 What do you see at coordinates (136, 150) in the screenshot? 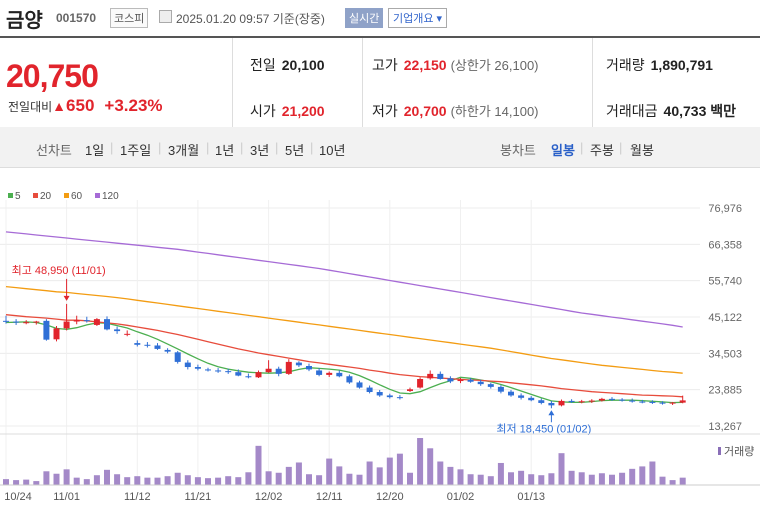
I see `tab-1week: 1주일` at bounding box center [136, 150].